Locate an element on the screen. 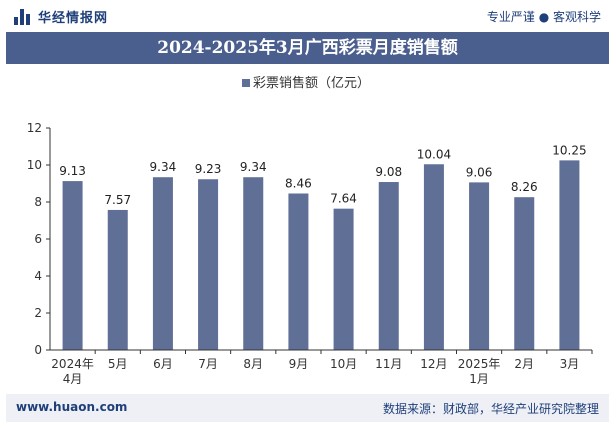 The width and height of the screenshot is (615, 427). bar-value-label: 8.26 is located at coordinates (524, 187).